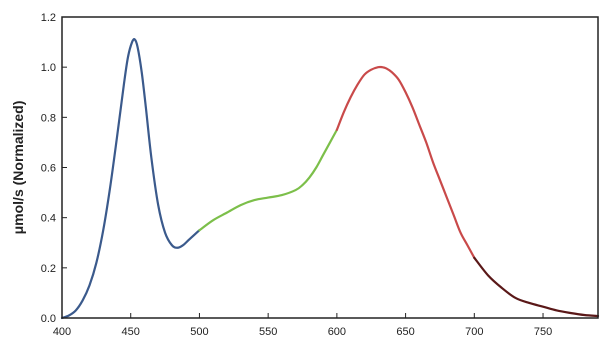 This screenshot has width=600, height=348. What do you see at coordinates (268, 332) in the screenshot?
I see `x-tick-label: 550` at bounding box center [268, 332].